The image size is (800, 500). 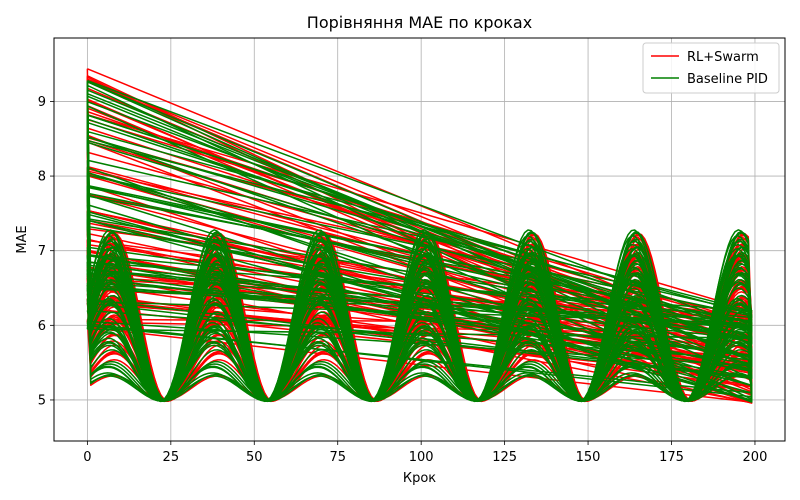 I want to click on x-tick-label: 100, so click(x=421, y=457).